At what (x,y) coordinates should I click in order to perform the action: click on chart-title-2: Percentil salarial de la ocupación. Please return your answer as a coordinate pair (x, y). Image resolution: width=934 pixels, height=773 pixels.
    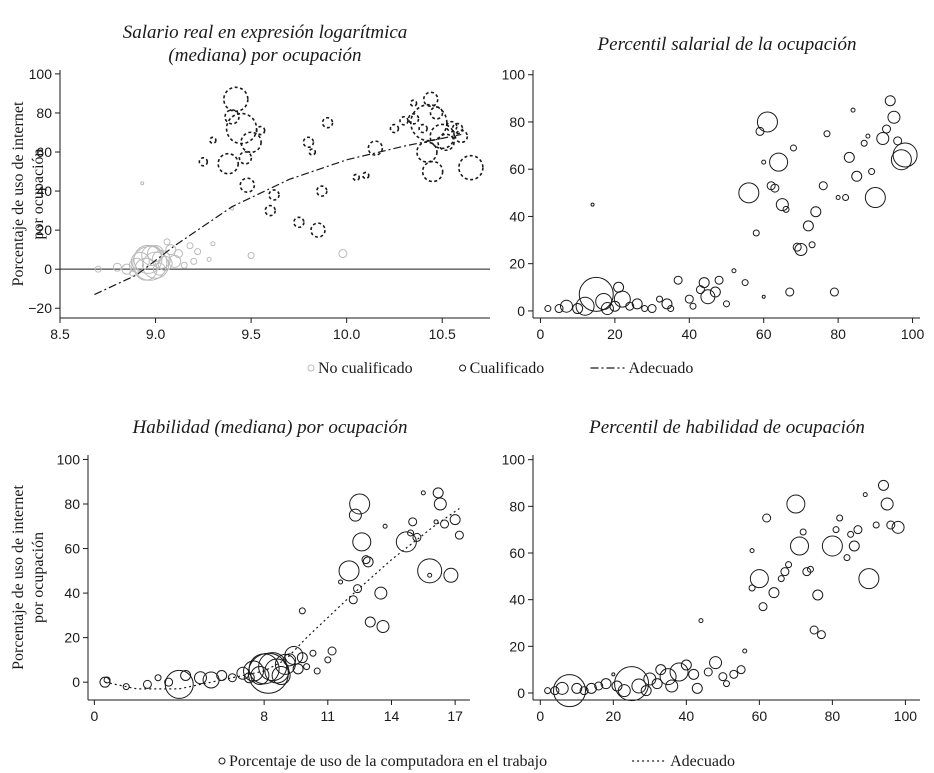
    Looking at the image, I should click on (727, 44).